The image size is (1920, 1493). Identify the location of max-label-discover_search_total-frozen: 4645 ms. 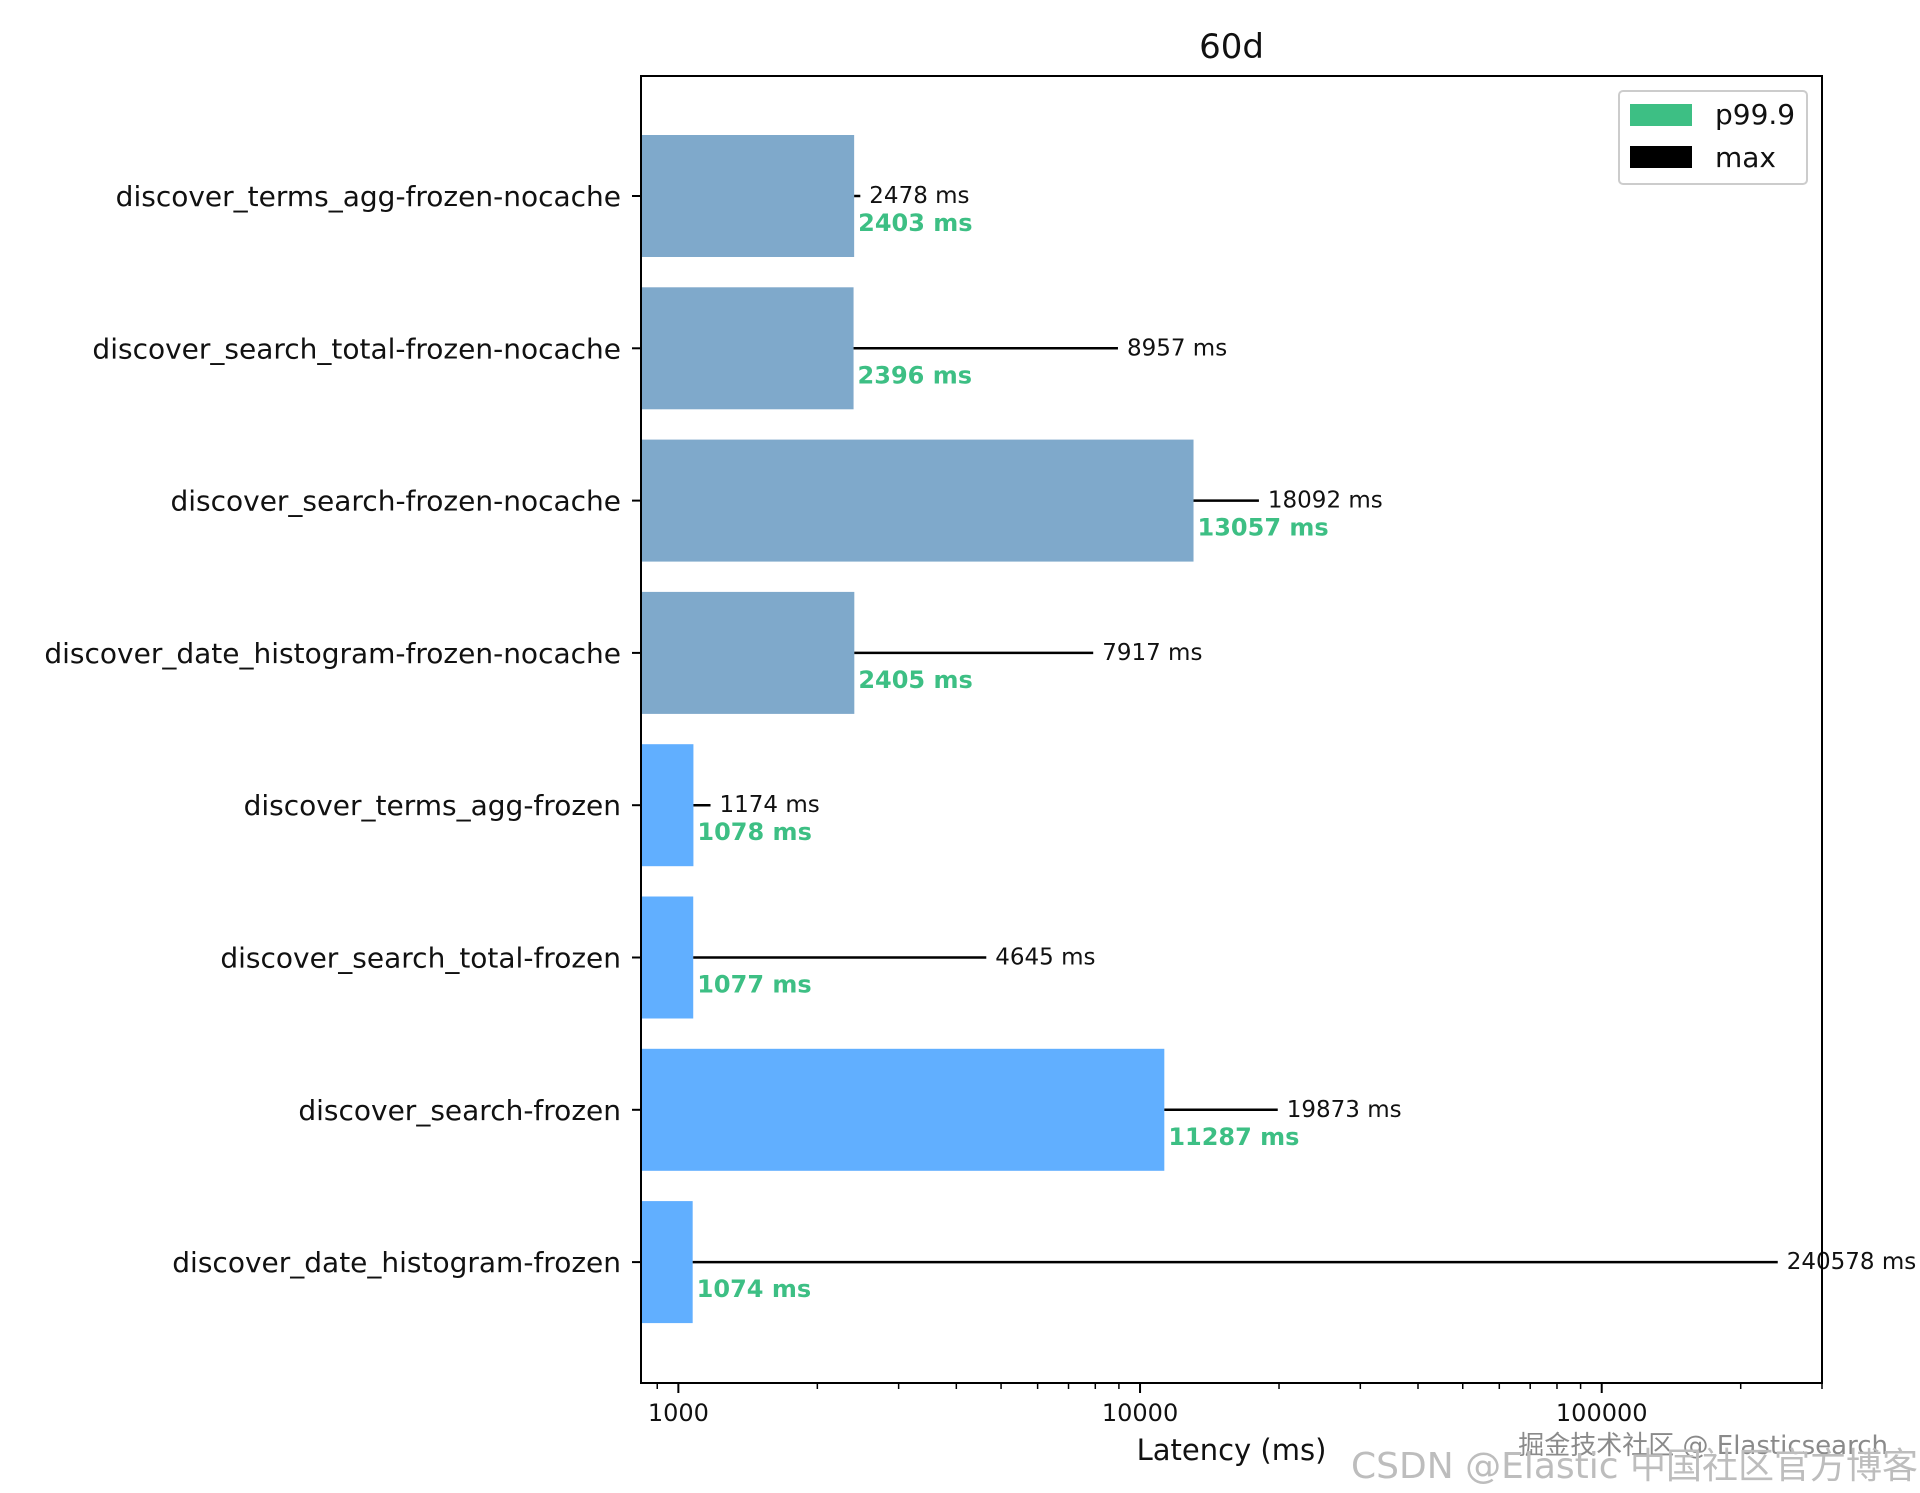
(1045, 958).